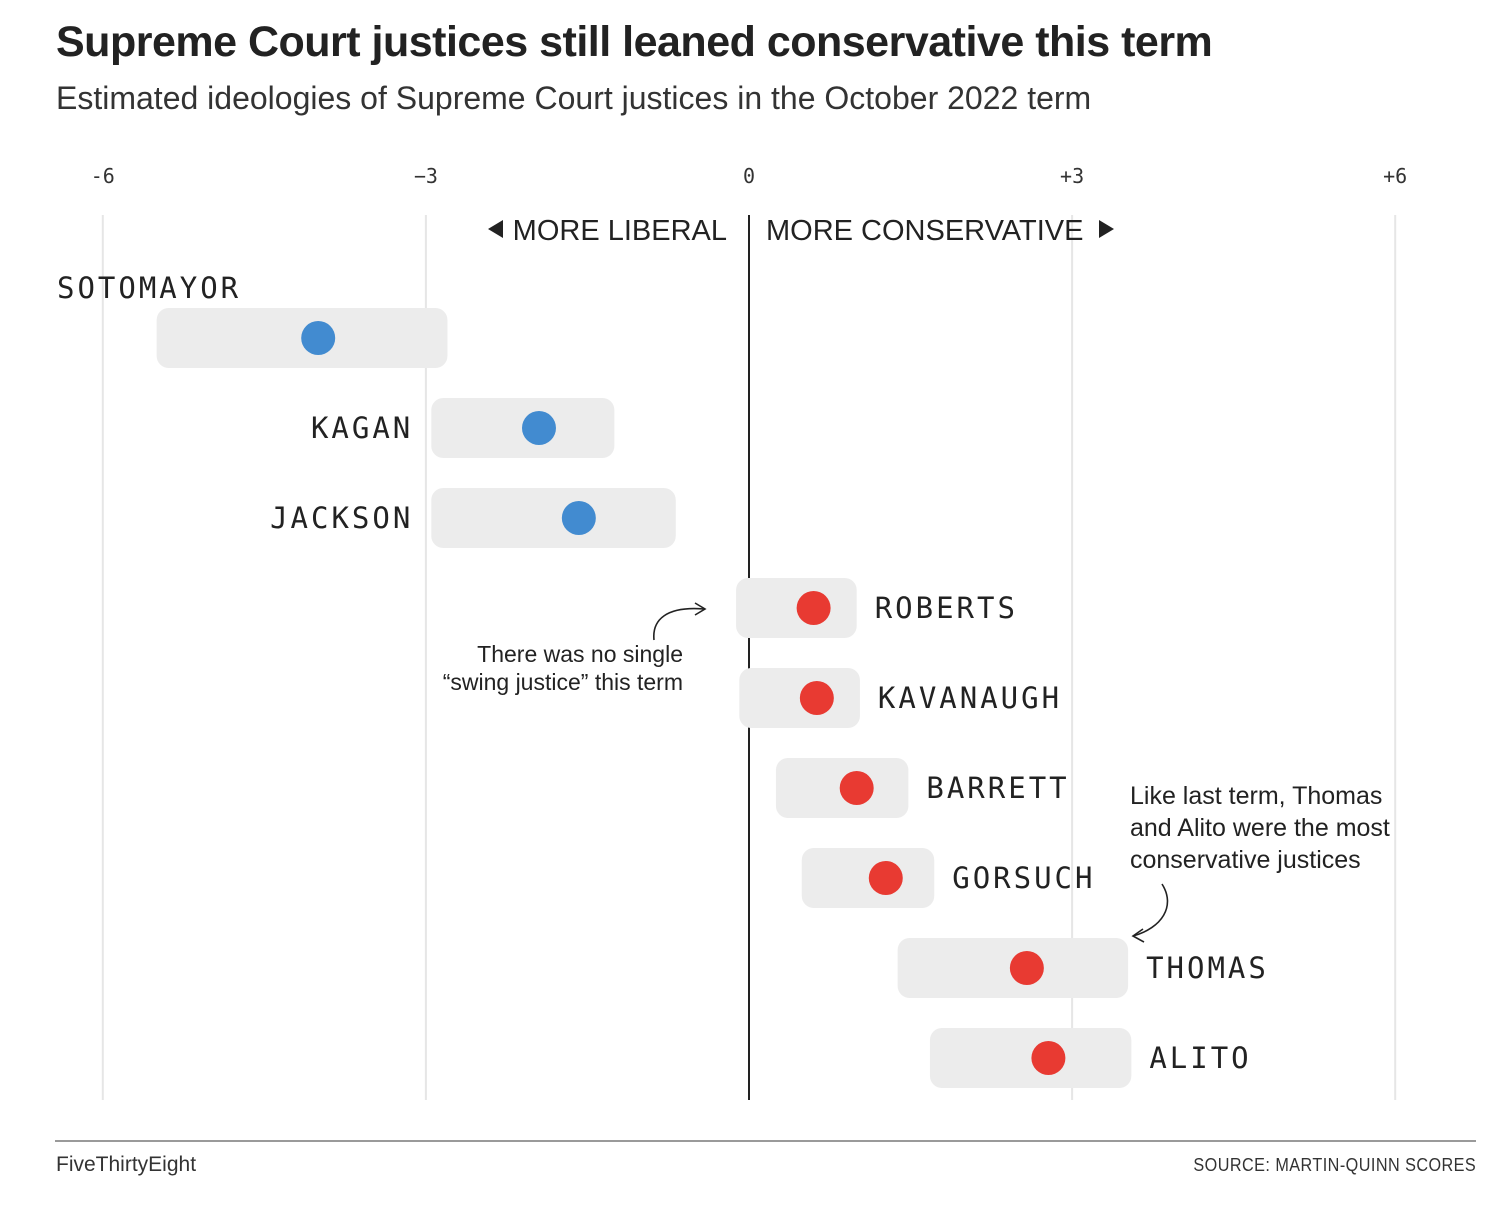 Image resolution: width=1498 pixels, height=1206 pixels. I want to click on range-band-gorsuch, so click(868, 878).